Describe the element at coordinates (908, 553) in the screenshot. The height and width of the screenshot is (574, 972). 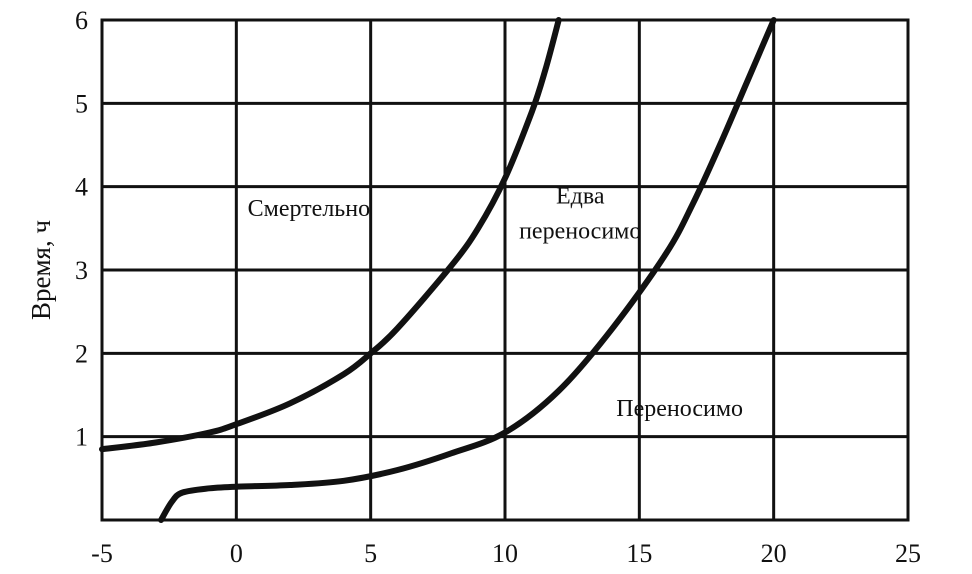
I see `x-tick-label: 25` at that location.